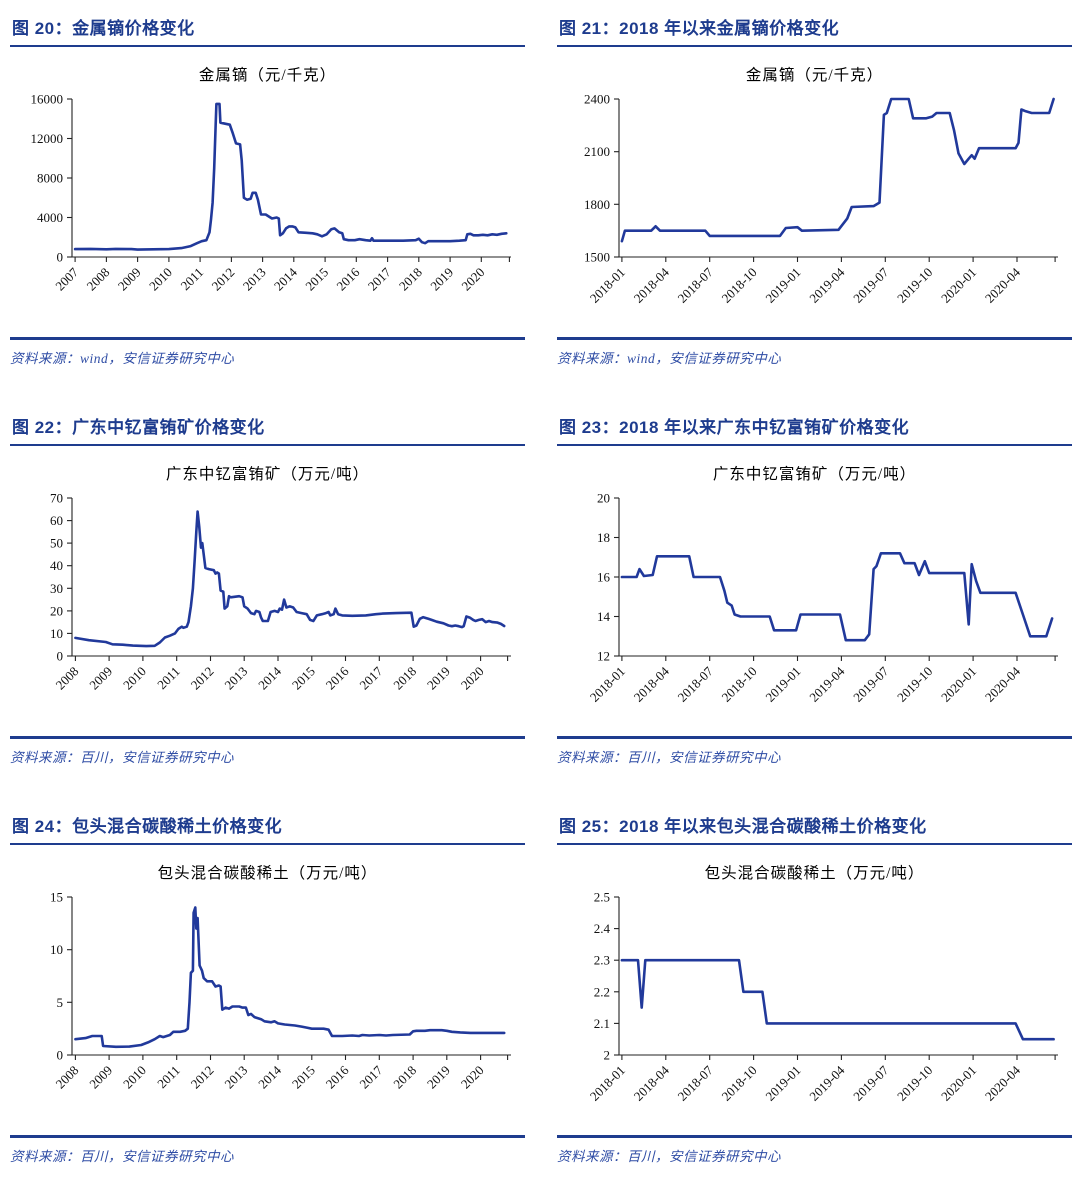 This screenshot has width=1080, height=1184. What do you see at coordinates (597, 99) in the screenshot?
I see `svg-text: 2400` at bounding box center [597, 99].